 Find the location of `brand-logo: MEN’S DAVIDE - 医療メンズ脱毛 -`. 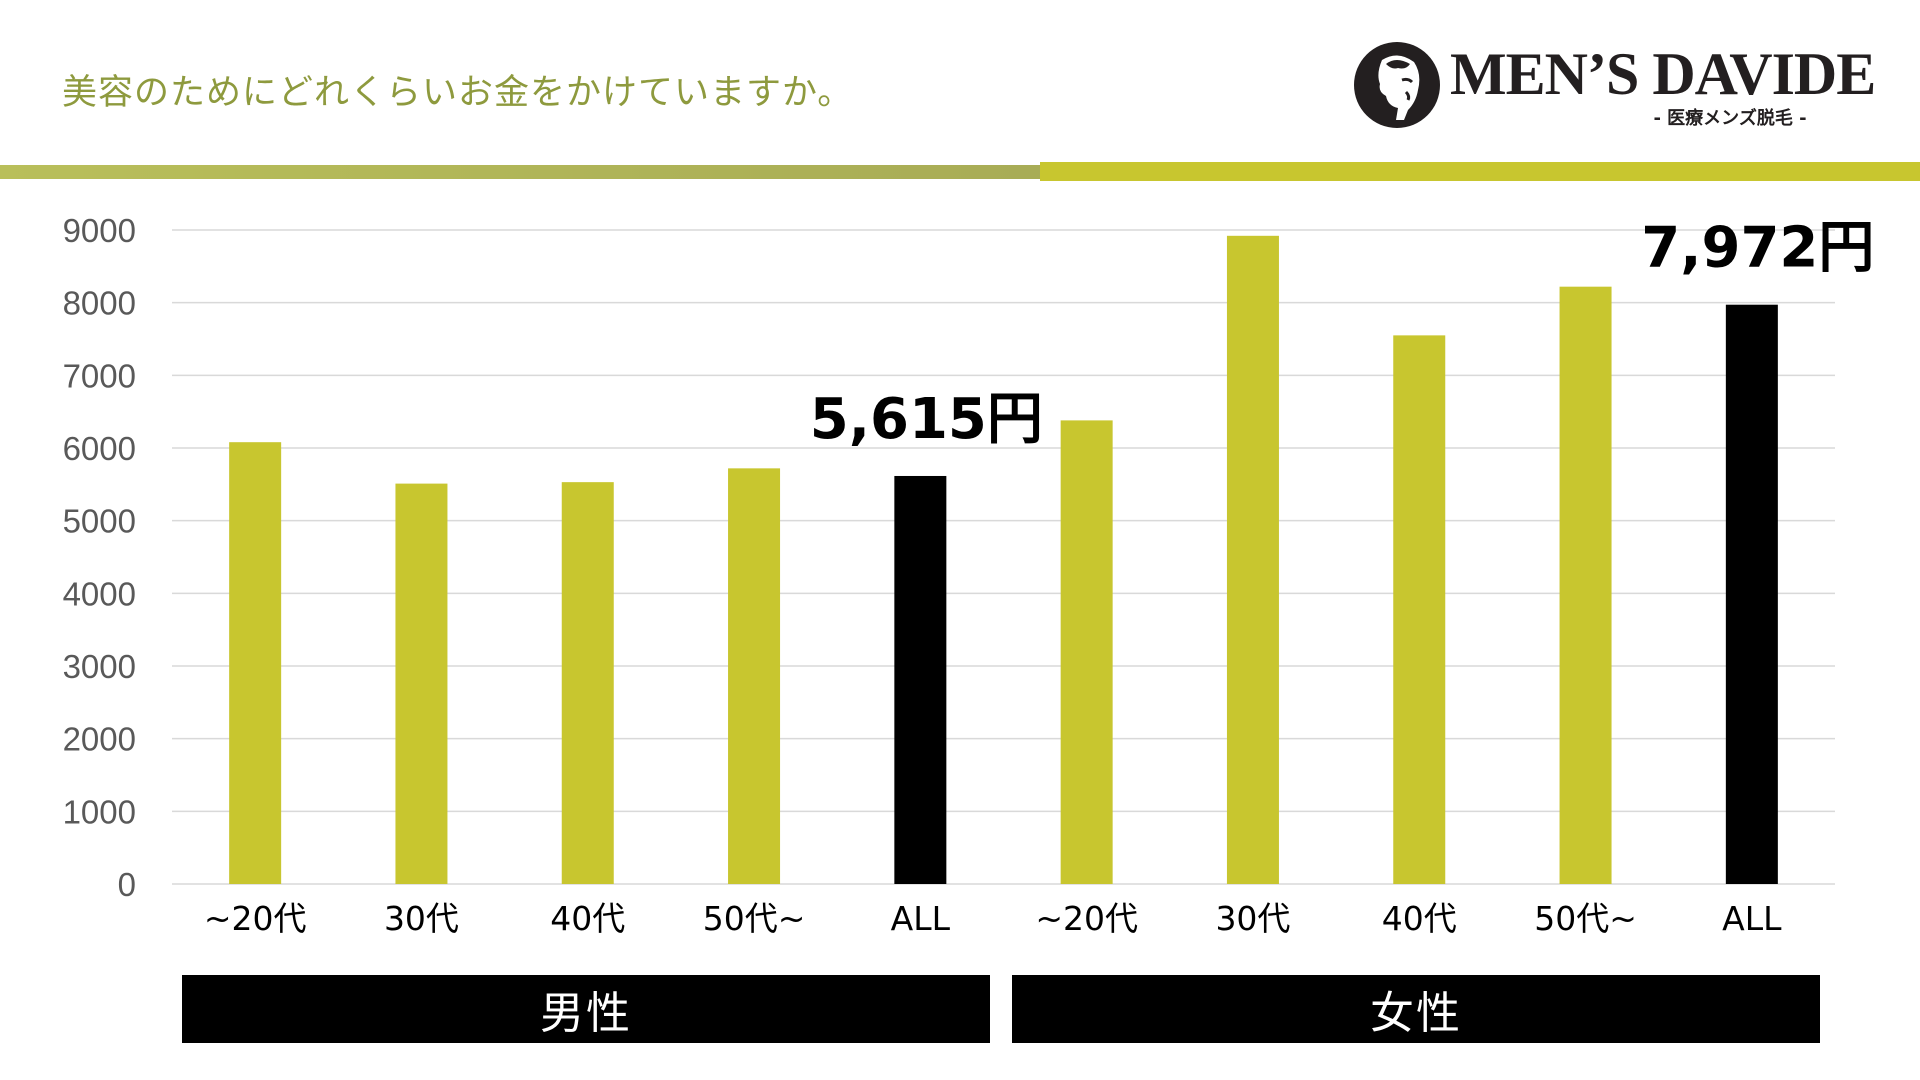

brand-logo: MEN’S DAVIDE - 医療メンズ脱毛 - is located at coordinates (1616, 90).